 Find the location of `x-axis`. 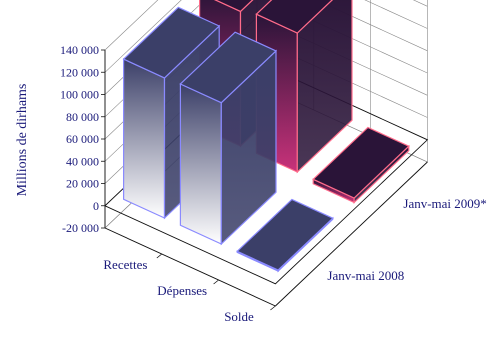

x-axis is located at coordinates (190, 267).